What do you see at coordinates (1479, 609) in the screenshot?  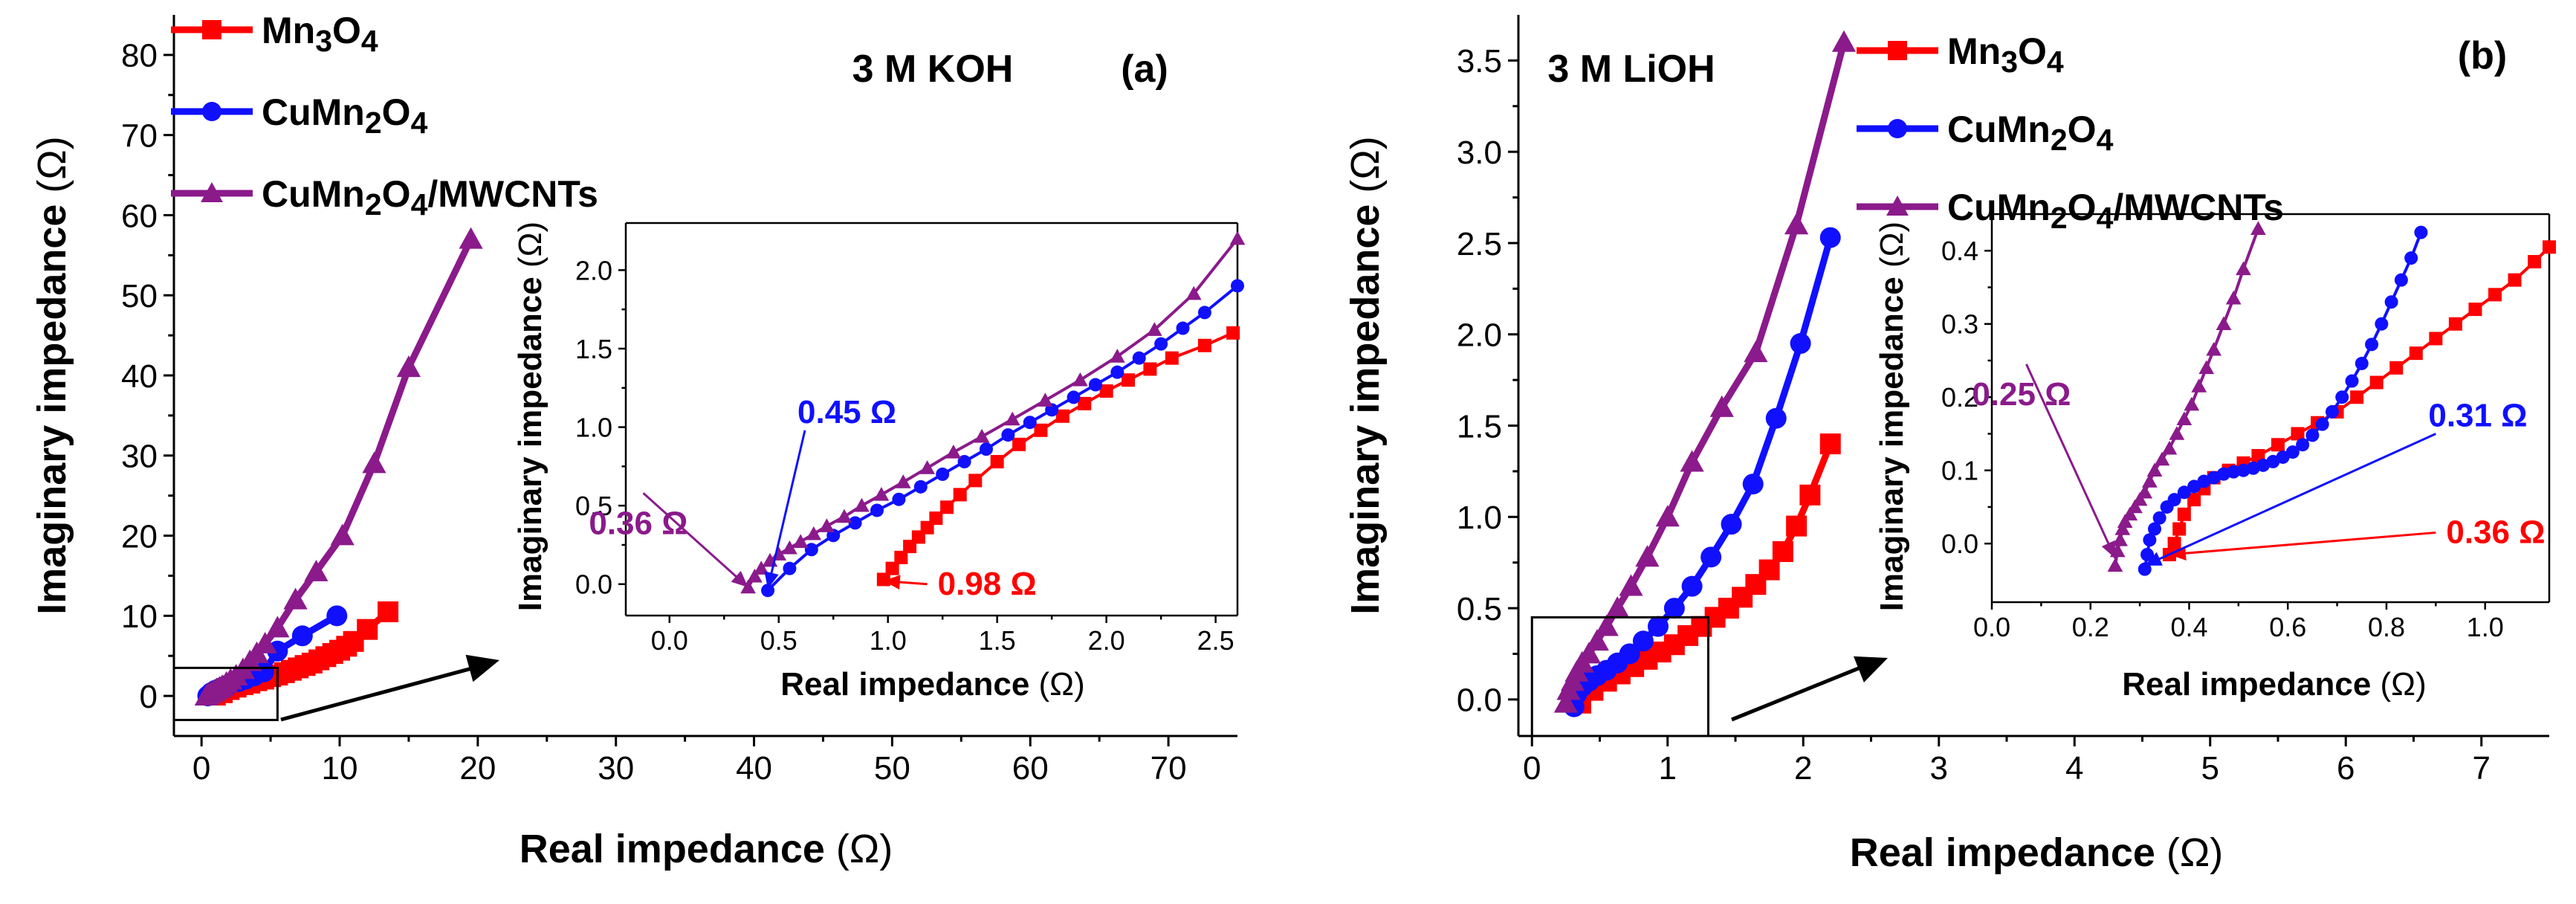 I see `y-tick-label: 0.5` at bounding box center [1479, 609].